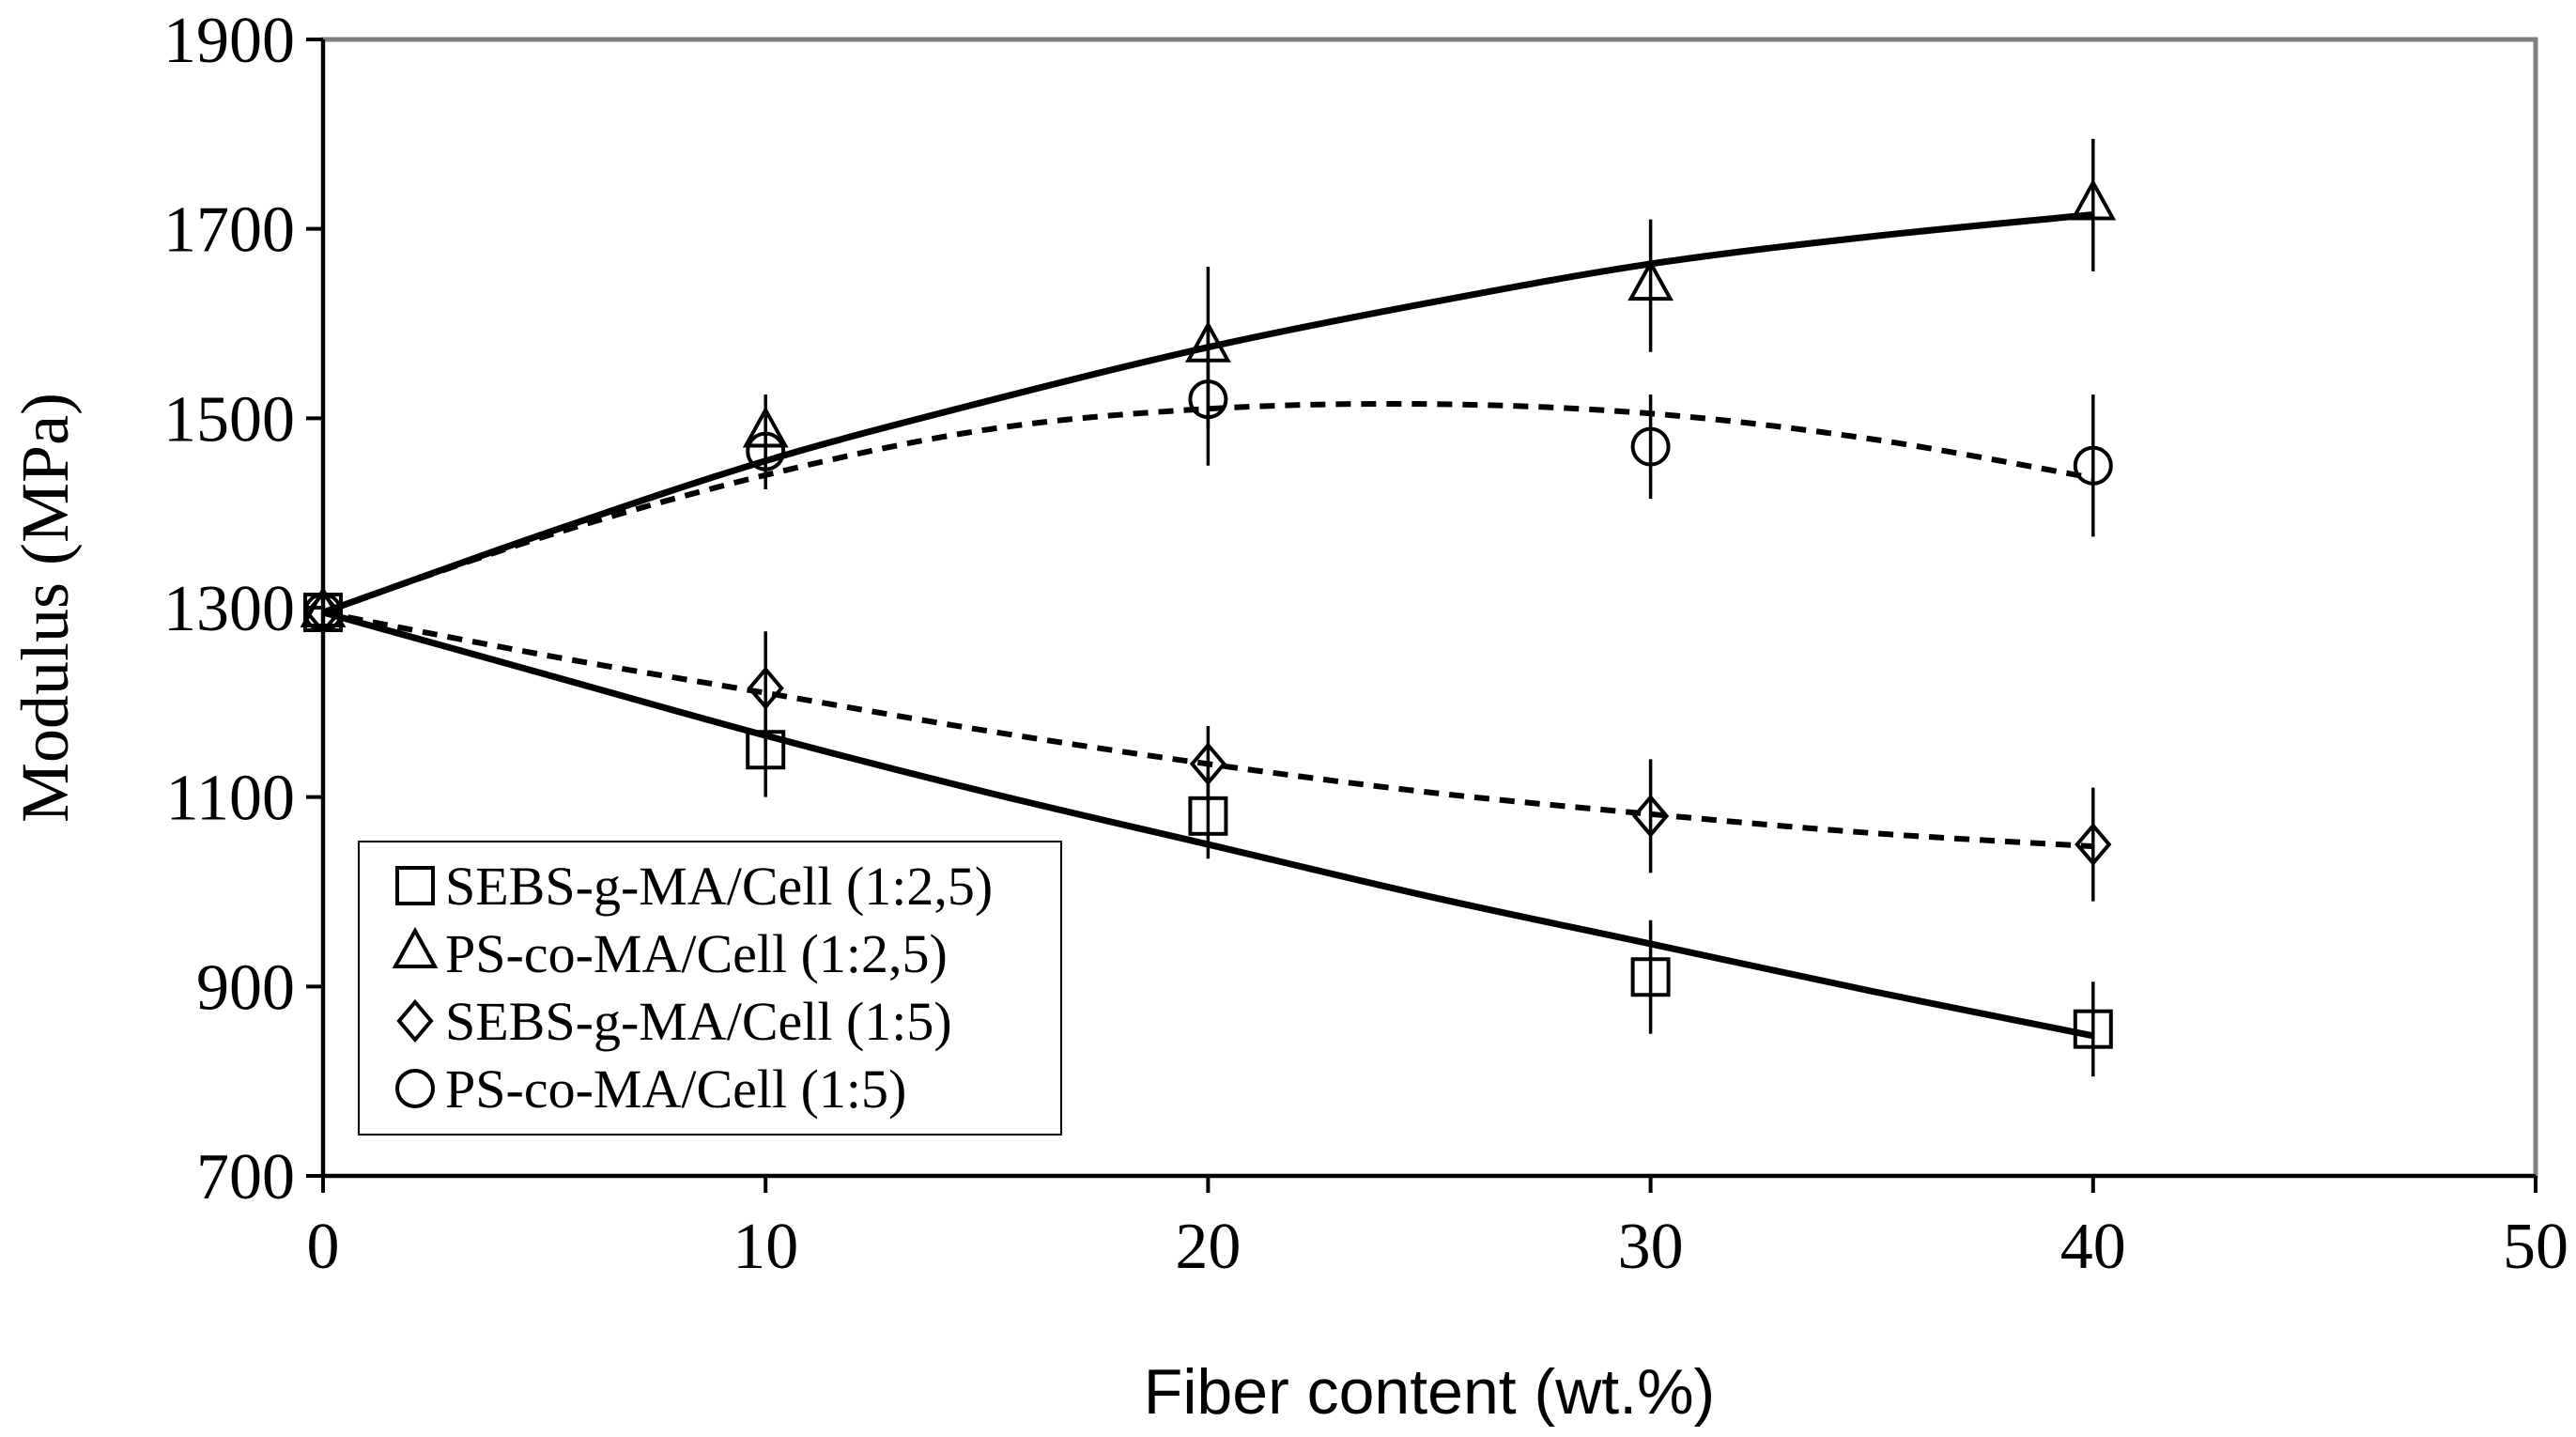 The height and width of the screenshot is (1437, 2576). What do you see at coordinates (698, 1021) in the screenshot?
I see `legend-label: SEBS-g-MA/Cell (1:5)` at bounding box center [698, 1021].